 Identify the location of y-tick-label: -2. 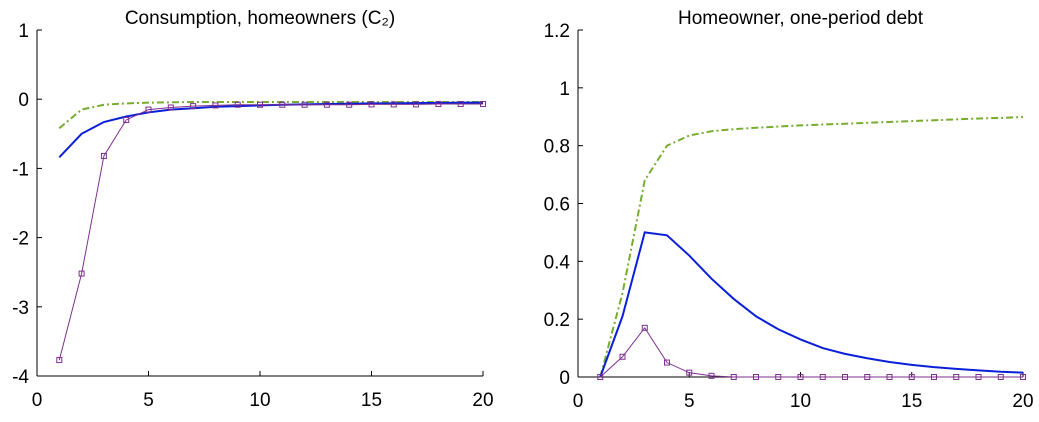
(20, 239).